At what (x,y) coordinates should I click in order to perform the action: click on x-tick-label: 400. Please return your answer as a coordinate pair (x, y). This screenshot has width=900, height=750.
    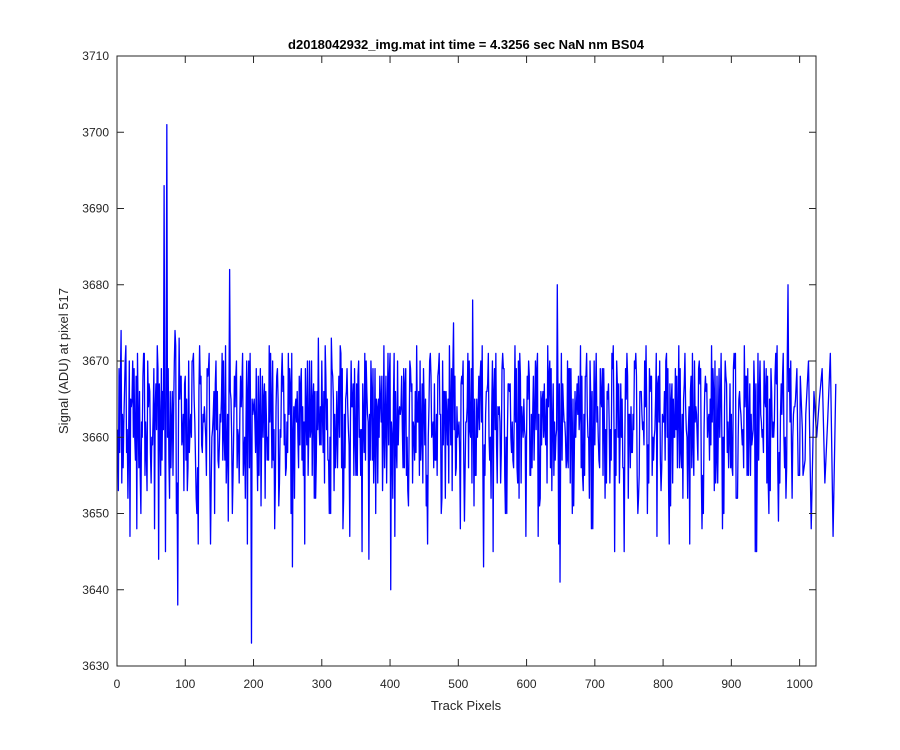
    Looking at the image, I should click on (390, 684).